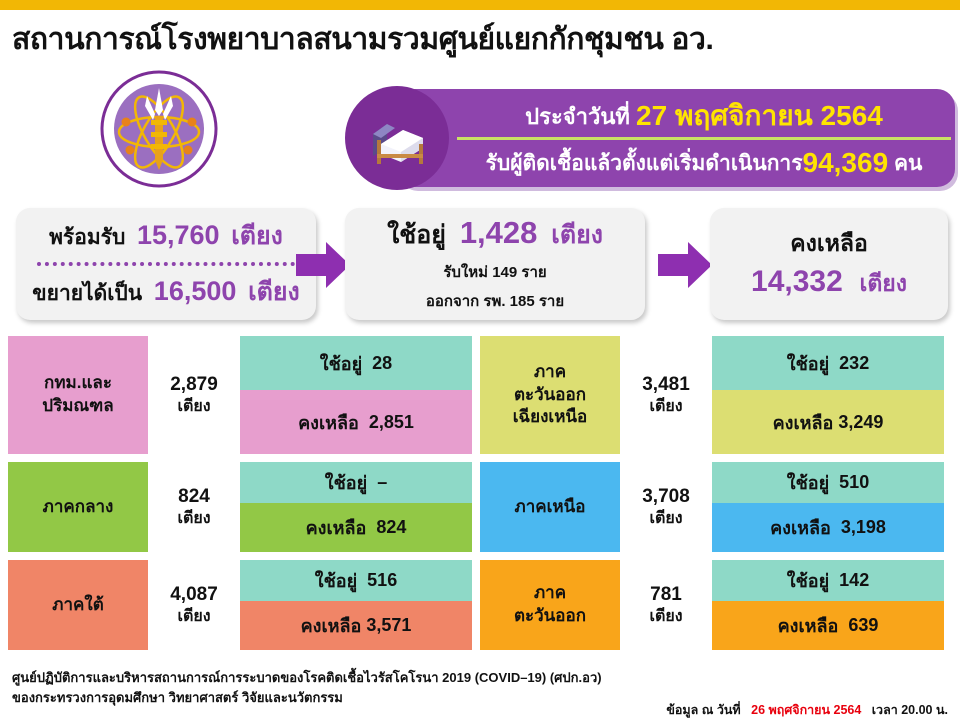  Describe the element at coordinates (550, 371) in the screenshot. I see `region-name-line: ภาค` at that location.